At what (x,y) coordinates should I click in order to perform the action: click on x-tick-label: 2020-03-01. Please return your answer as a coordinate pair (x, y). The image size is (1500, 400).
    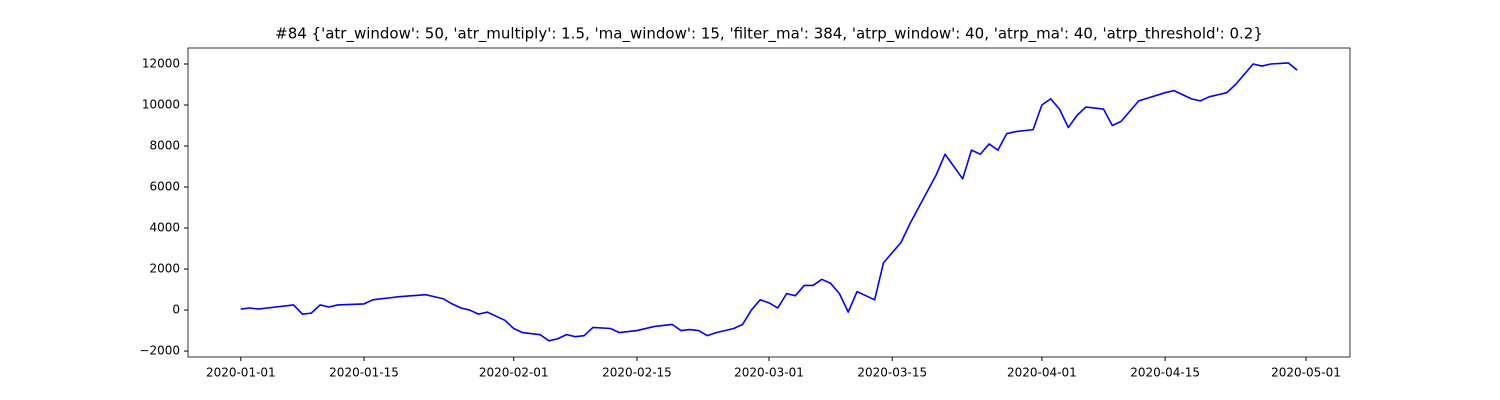
    Looking at the image, I should click on (769, 373).